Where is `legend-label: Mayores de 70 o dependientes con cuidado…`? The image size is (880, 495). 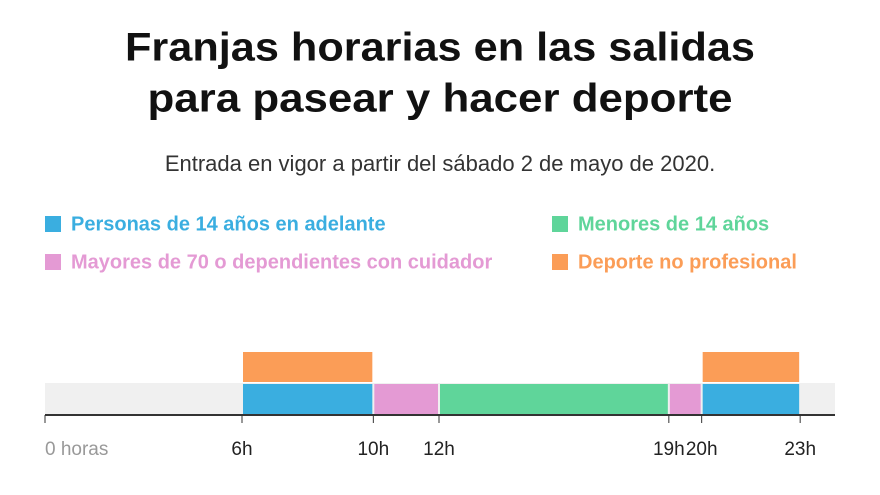 legend-label: Mayores de 70 o dependientes con cuidado… is located at coordinates (281, 262).